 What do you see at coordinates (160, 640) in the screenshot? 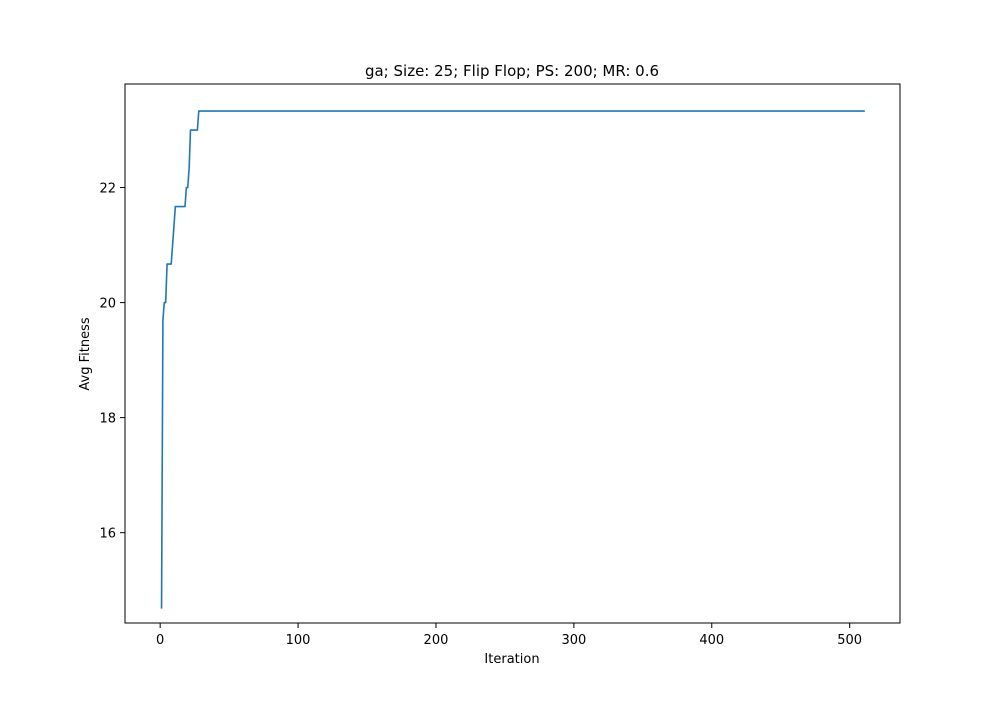
I see `x-tick-label: 0` at bounding box center [160, 640].